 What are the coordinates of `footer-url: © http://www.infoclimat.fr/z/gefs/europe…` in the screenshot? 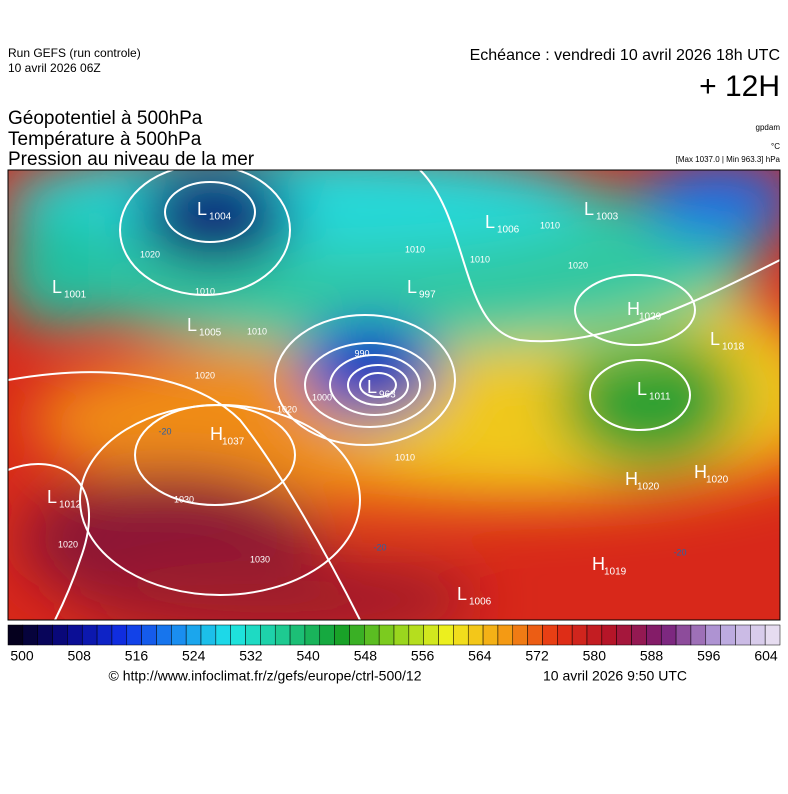 It's located at (264, 676).